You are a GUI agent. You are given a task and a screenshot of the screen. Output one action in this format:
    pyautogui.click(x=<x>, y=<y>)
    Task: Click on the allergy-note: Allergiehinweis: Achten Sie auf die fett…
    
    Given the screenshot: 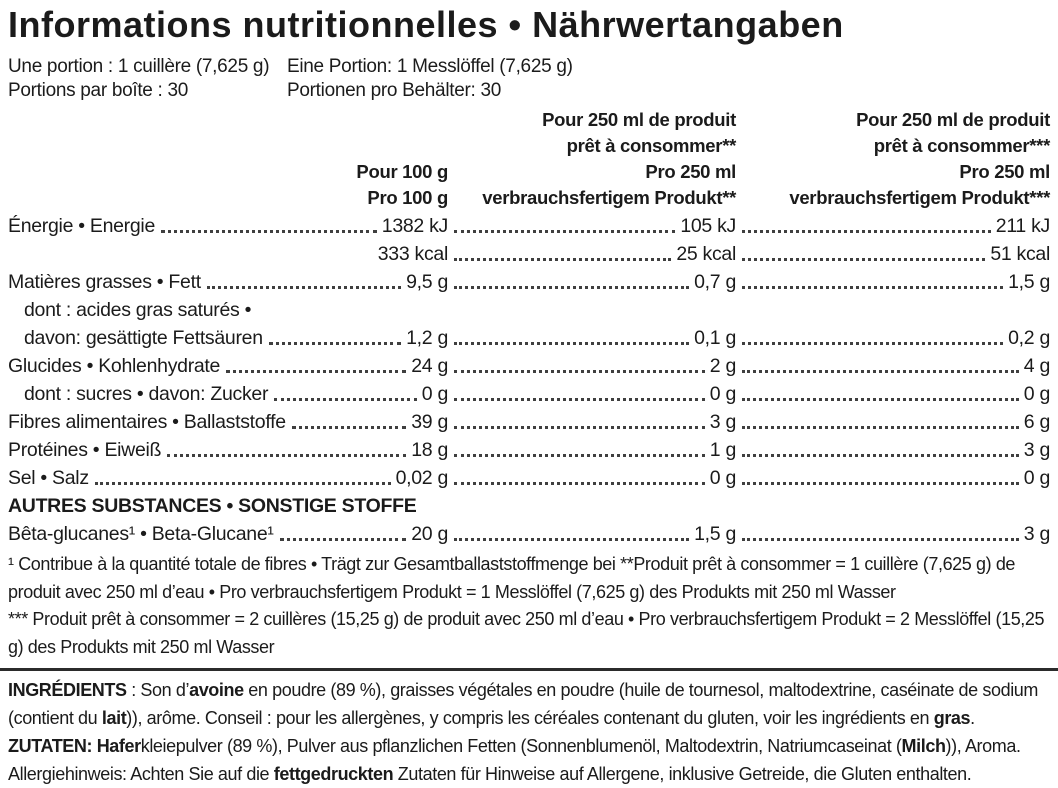 What is the action you would take?
    pyautogui.click(x=529, y=774)
    